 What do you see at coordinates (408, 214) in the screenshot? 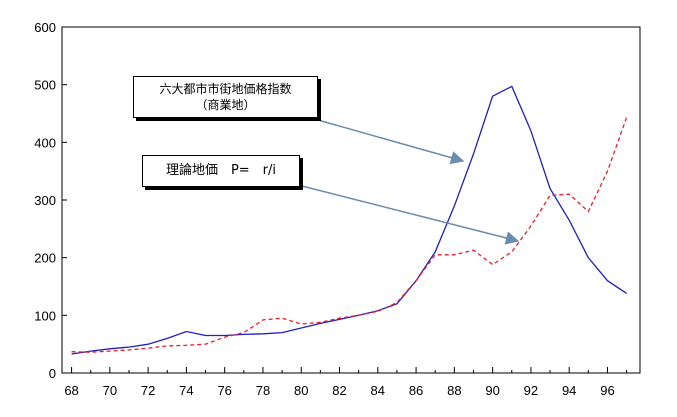
I see `arrow-theoretical-price` at bounding box center [408, 214].